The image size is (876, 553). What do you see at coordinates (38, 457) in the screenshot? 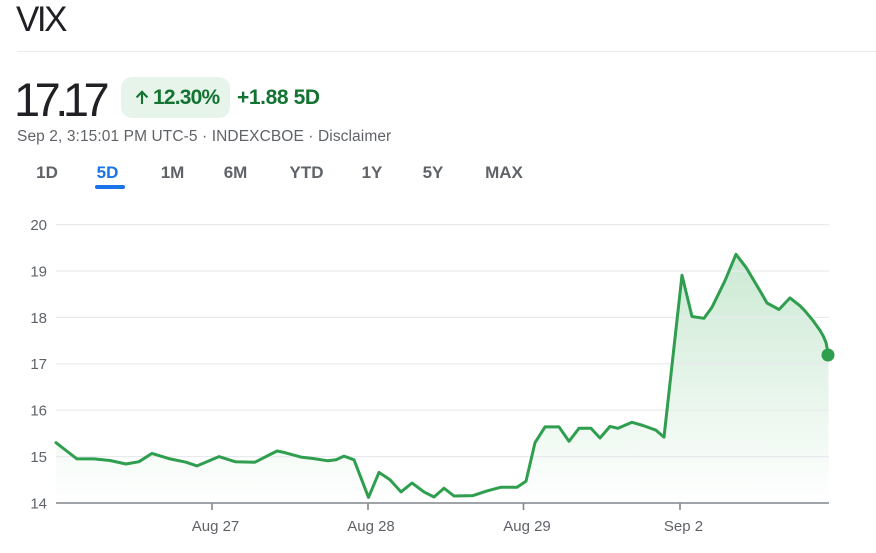
I see `svg-text: 15` at bounding box center [38, 457].